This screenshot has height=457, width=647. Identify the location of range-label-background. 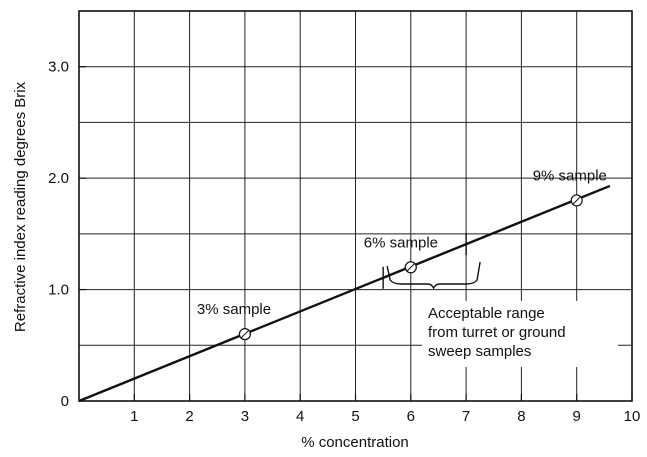
(520, 334).